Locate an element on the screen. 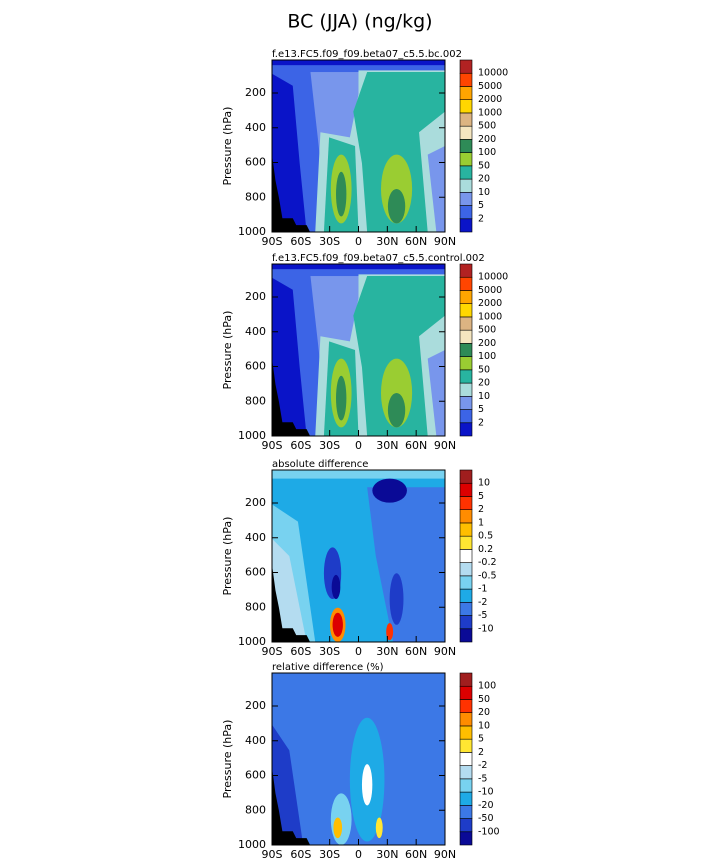 The image size is (723, 865). colorbar-label: 1000 is located at coordinates (490, 316).